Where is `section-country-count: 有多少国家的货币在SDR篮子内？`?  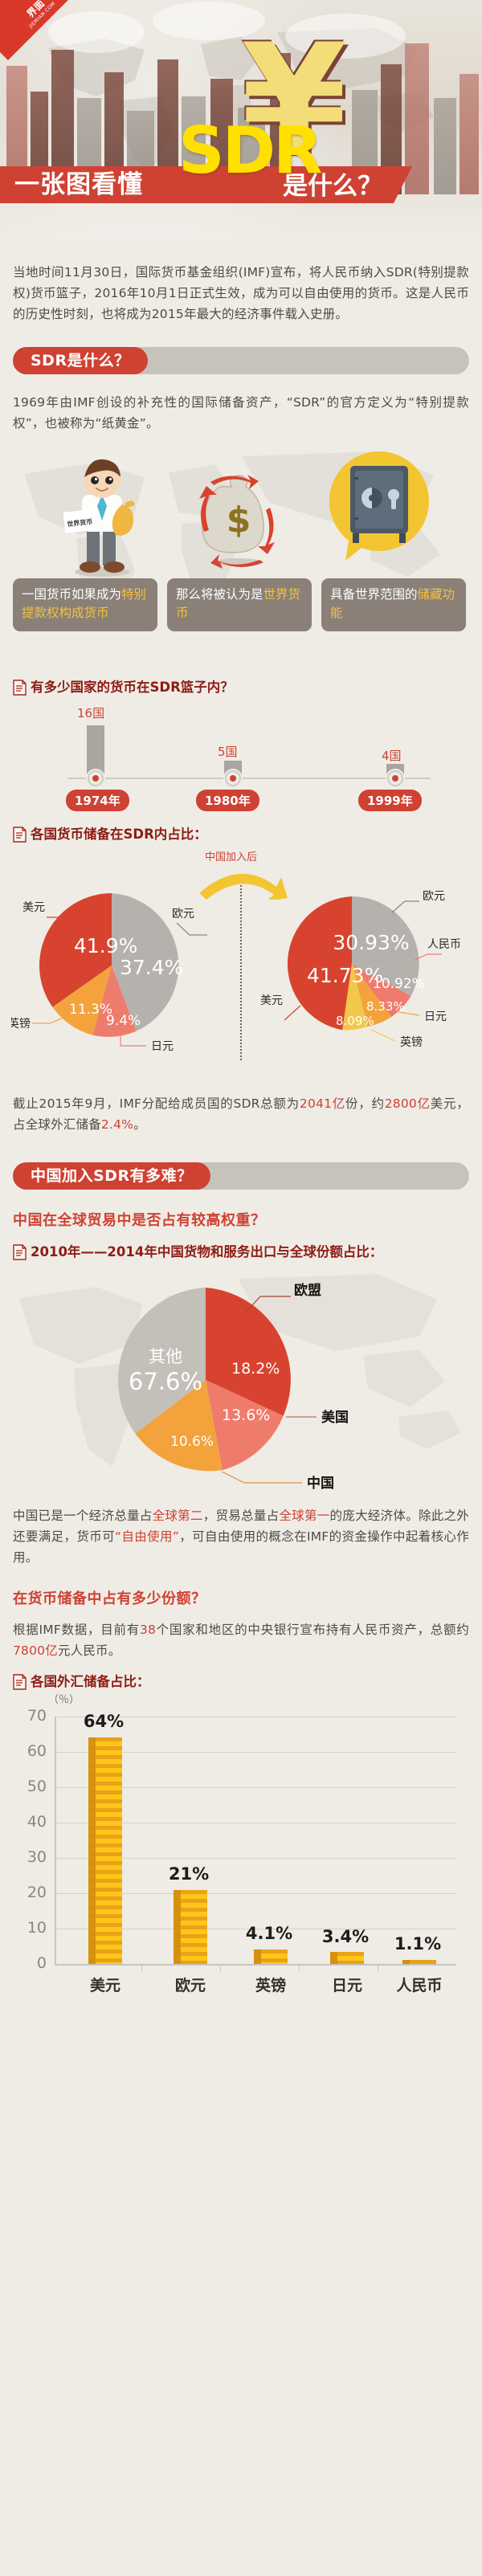 section-country-count: 有多少国家的货币在SDR篮子内？ is located at coordinates (241, 685).